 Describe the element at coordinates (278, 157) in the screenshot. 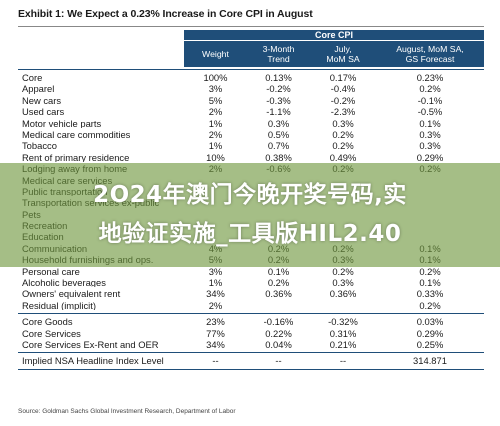

I see `row-value: 0.38%` at that location.